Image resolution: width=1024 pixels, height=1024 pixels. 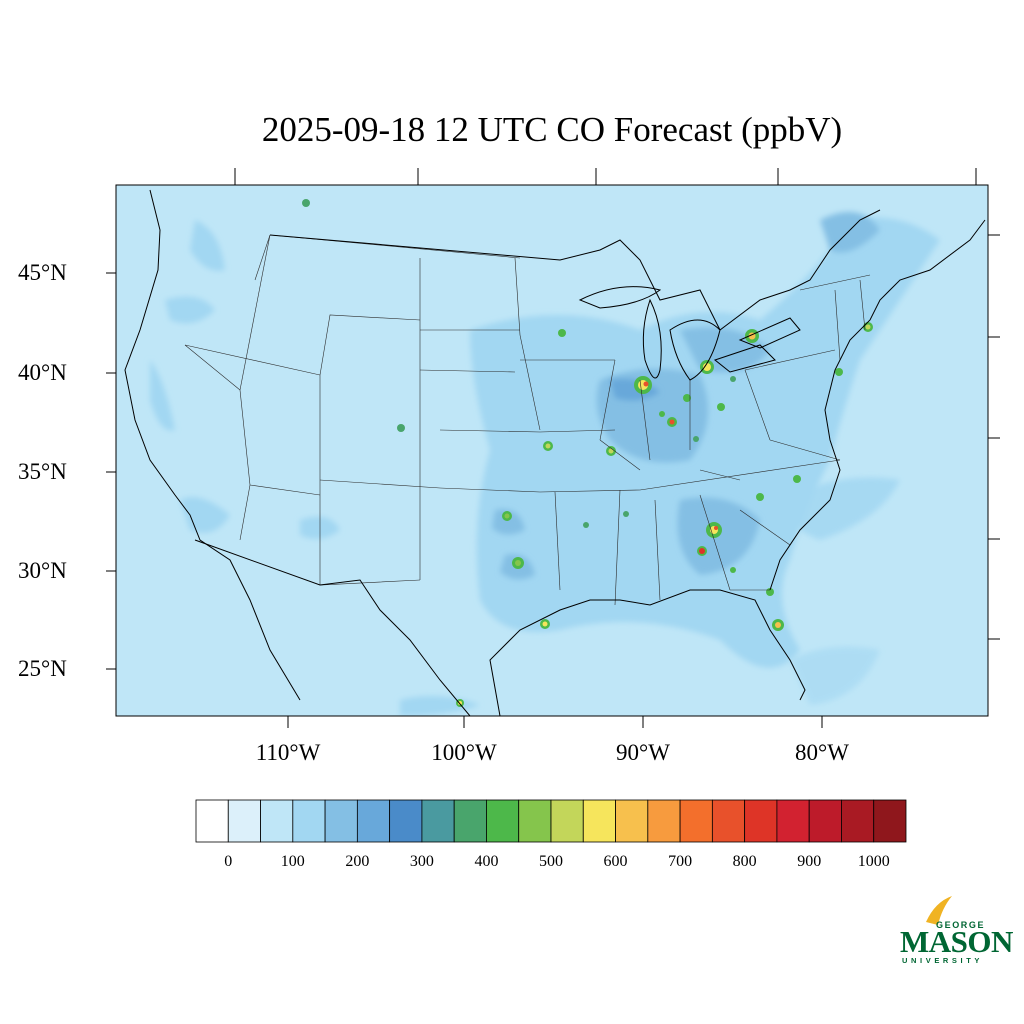 I want to click on colorbar-label: 200, so click(x=357, y=861).